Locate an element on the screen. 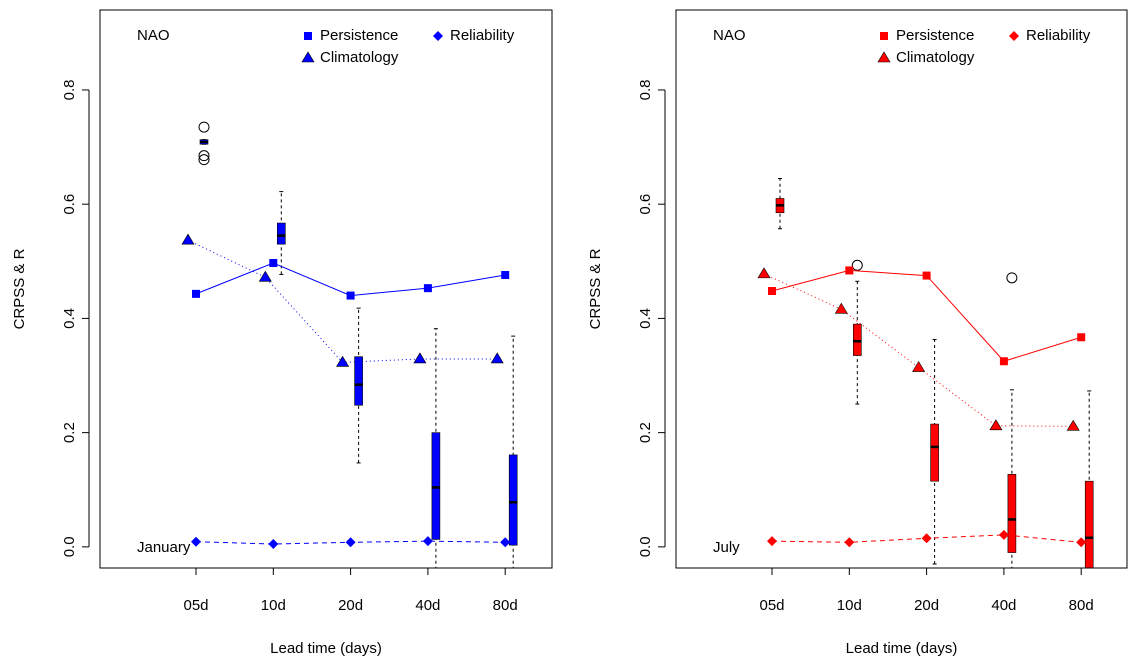 This screenshot has height=658, width=1129. annotation: July is located at coordinates (726, 547).